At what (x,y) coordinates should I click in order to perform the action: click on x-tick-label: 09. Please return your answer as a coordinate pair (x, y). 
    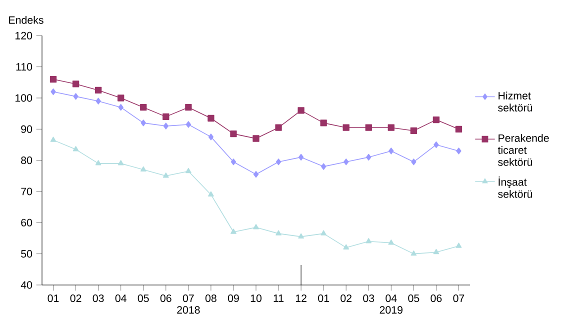
    Looking at the image, I should click on (233, 298).